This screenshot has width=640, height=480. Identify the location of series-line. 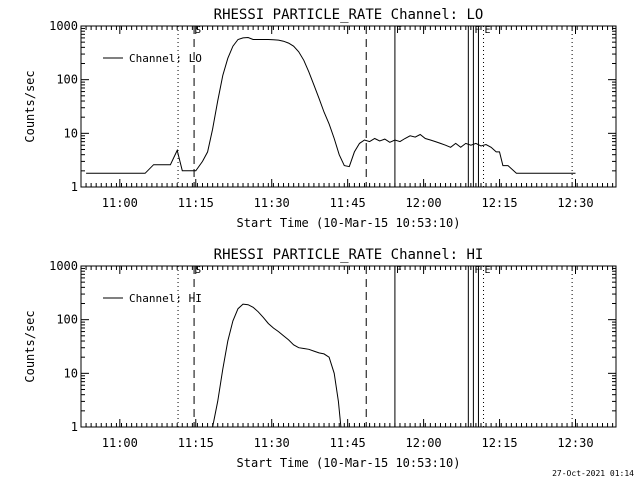
(277, 365).